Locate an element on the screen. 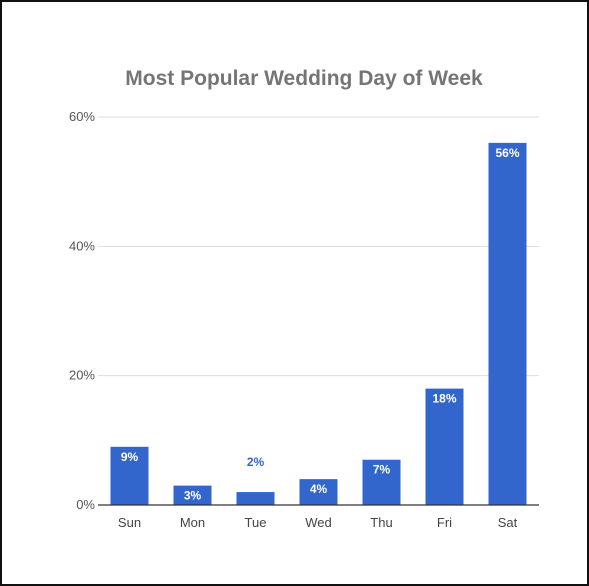  y-tick-label: 60% is located at coordinates (82, 116).